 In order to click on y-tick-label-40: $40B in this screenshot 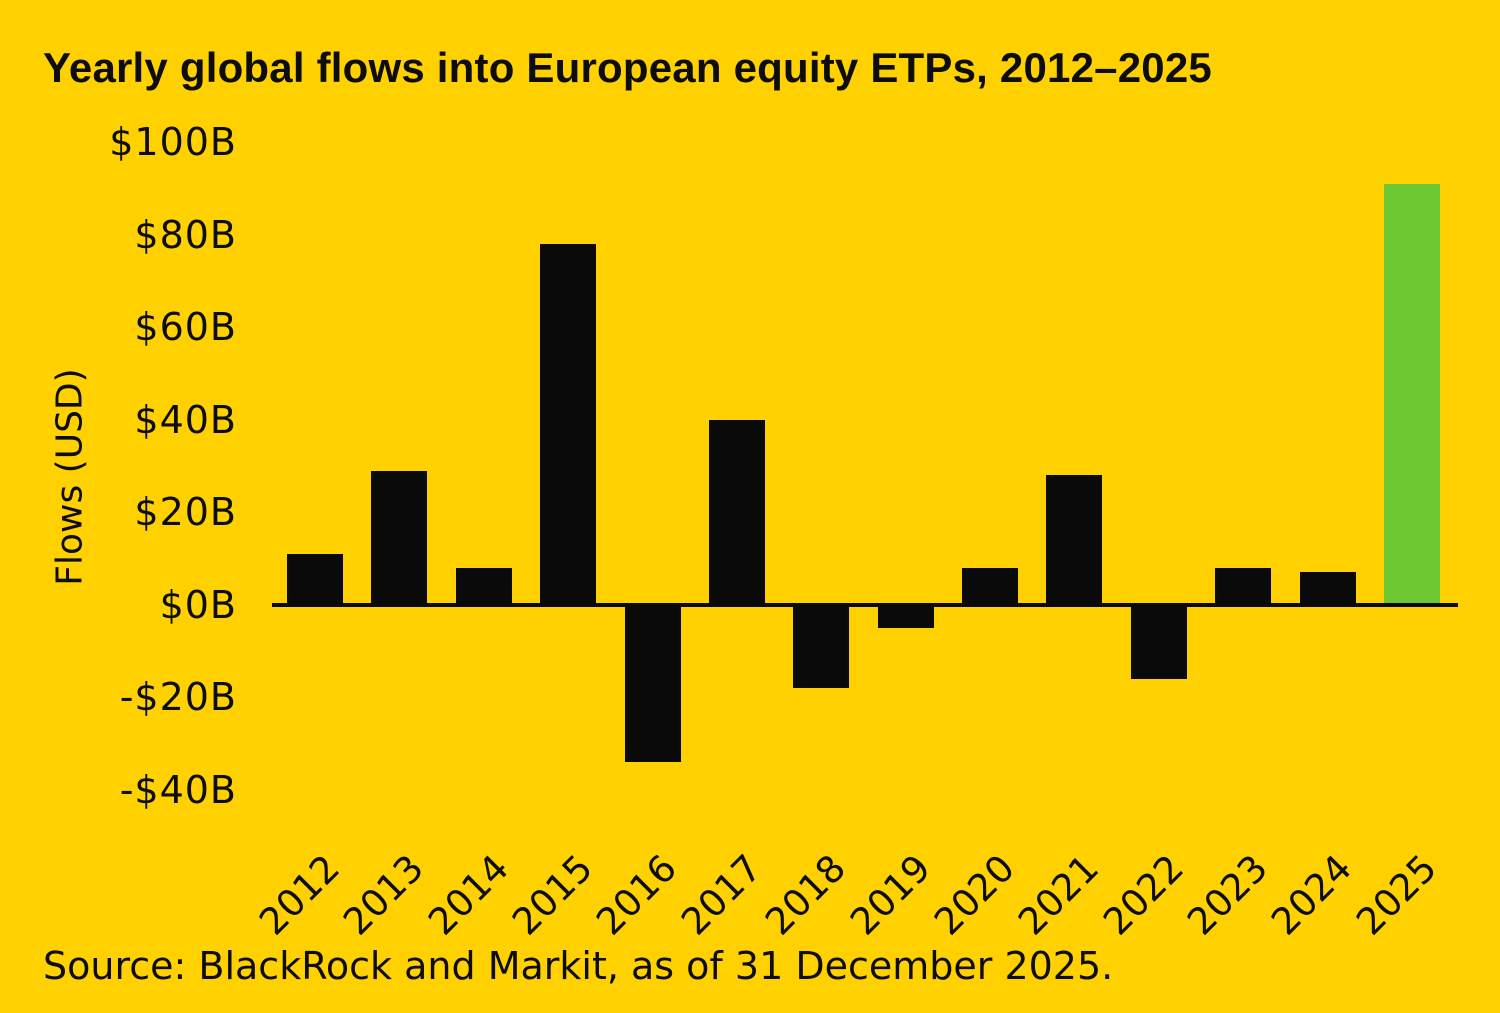, I will do `click(185, 419)`.